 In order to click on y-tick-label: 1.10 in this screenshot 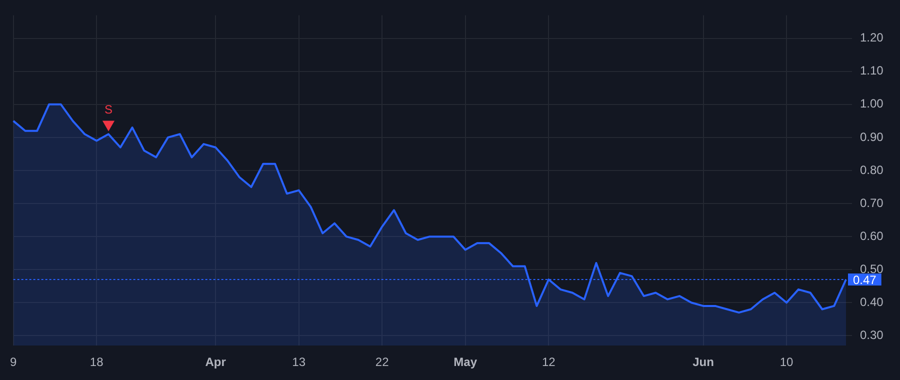, I will do `click(872, 71)`.